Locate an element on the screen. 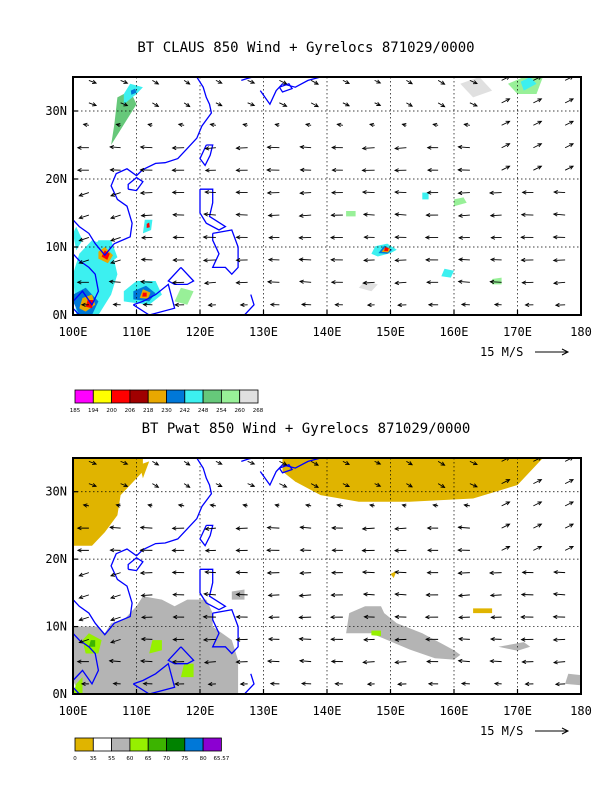 This screenshot has width=612, height=792. vector-reference-label: 15 M/S is located at coordinates (501, 731).